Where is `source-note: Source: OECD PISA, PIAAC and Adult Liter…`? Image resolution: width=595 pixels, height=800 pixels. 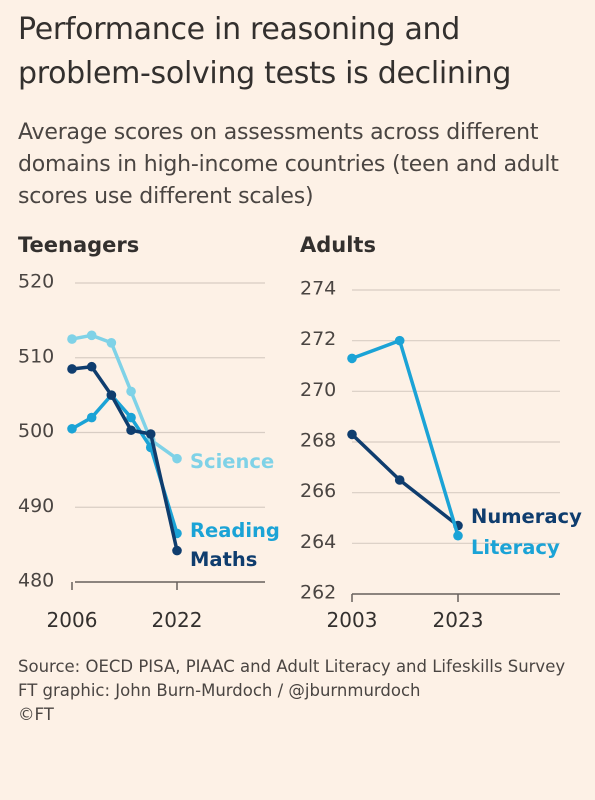 source-note: Source: OECD PISA, PIAAC and Adult Liter… is located at coordinates (292, 666).